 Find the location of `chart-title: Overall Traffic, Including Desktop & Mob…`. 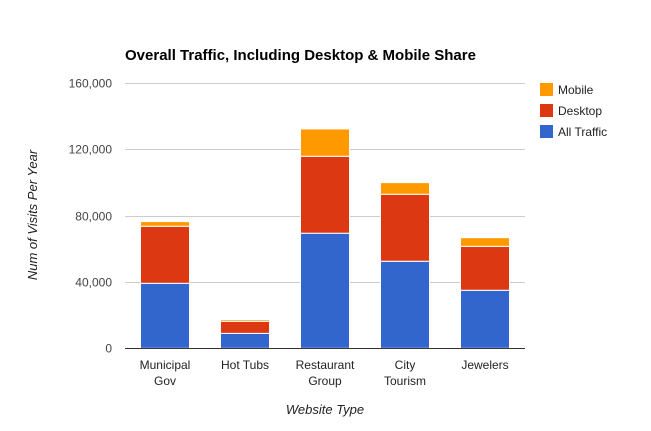

chart-title: Overall Traffic, Including Desktop & Mob… is located at coordinates (300, 55).